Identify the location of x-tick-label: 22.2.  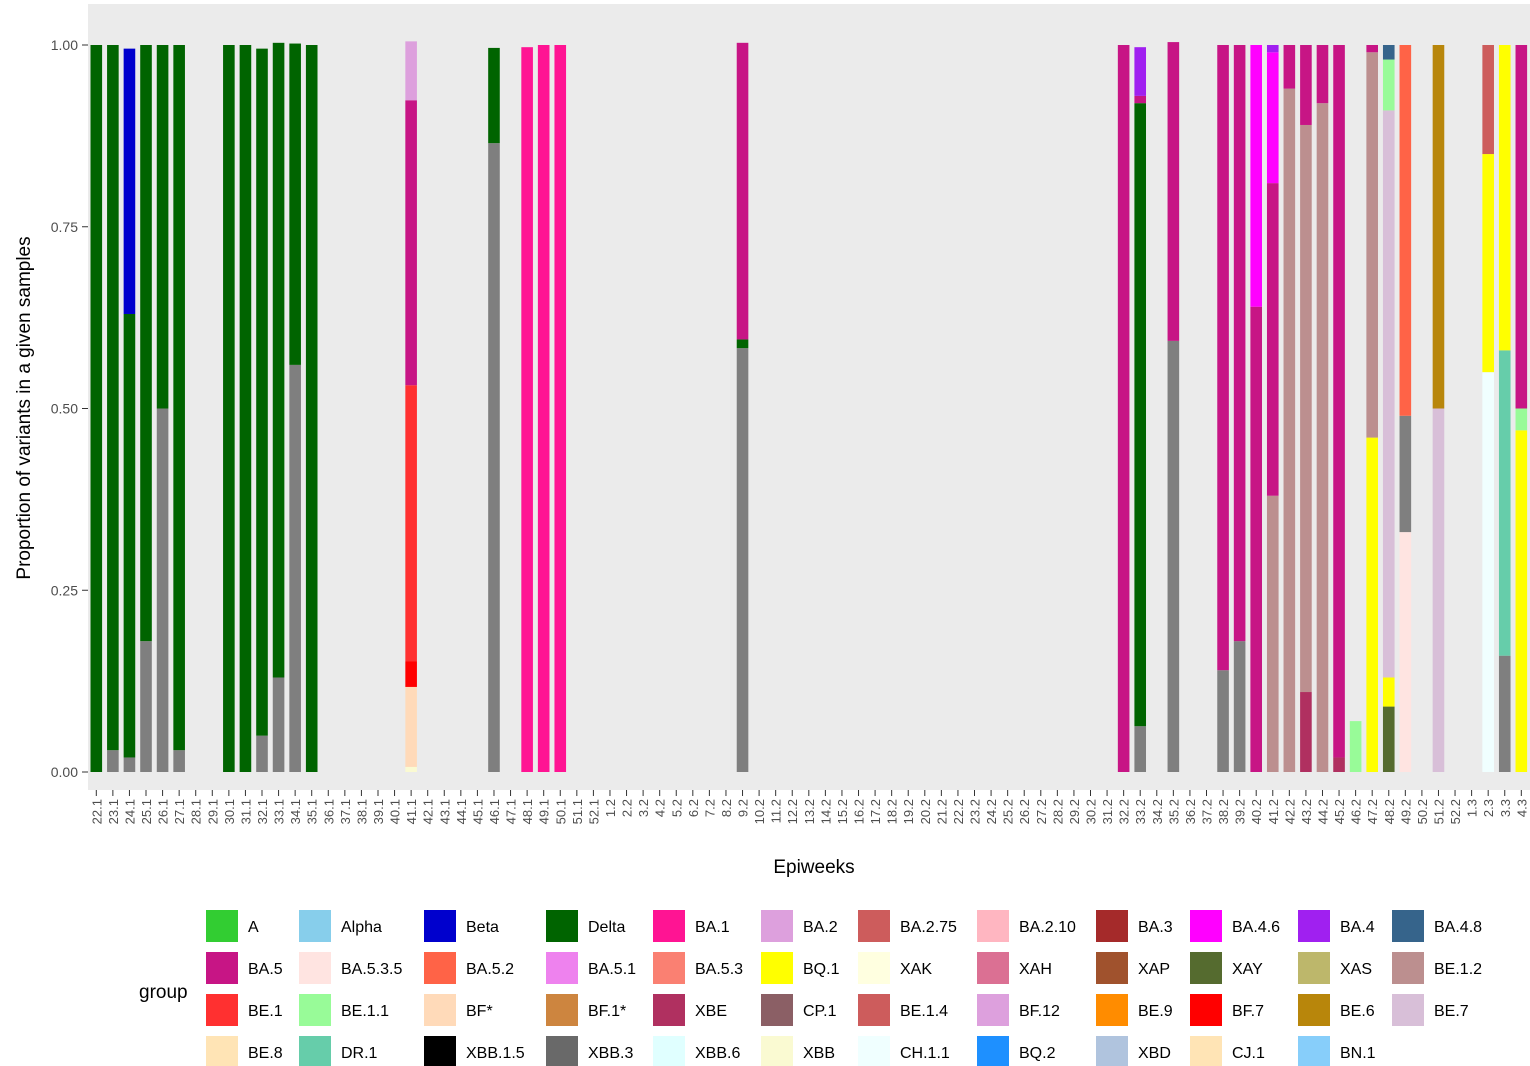
(958, 811).